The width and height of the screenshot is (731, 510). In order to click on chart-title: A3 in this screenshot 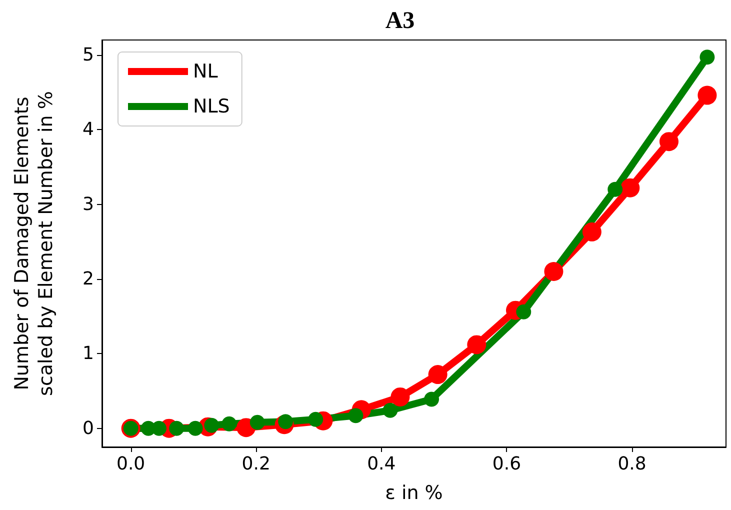, I will do `click(400, 21)`.